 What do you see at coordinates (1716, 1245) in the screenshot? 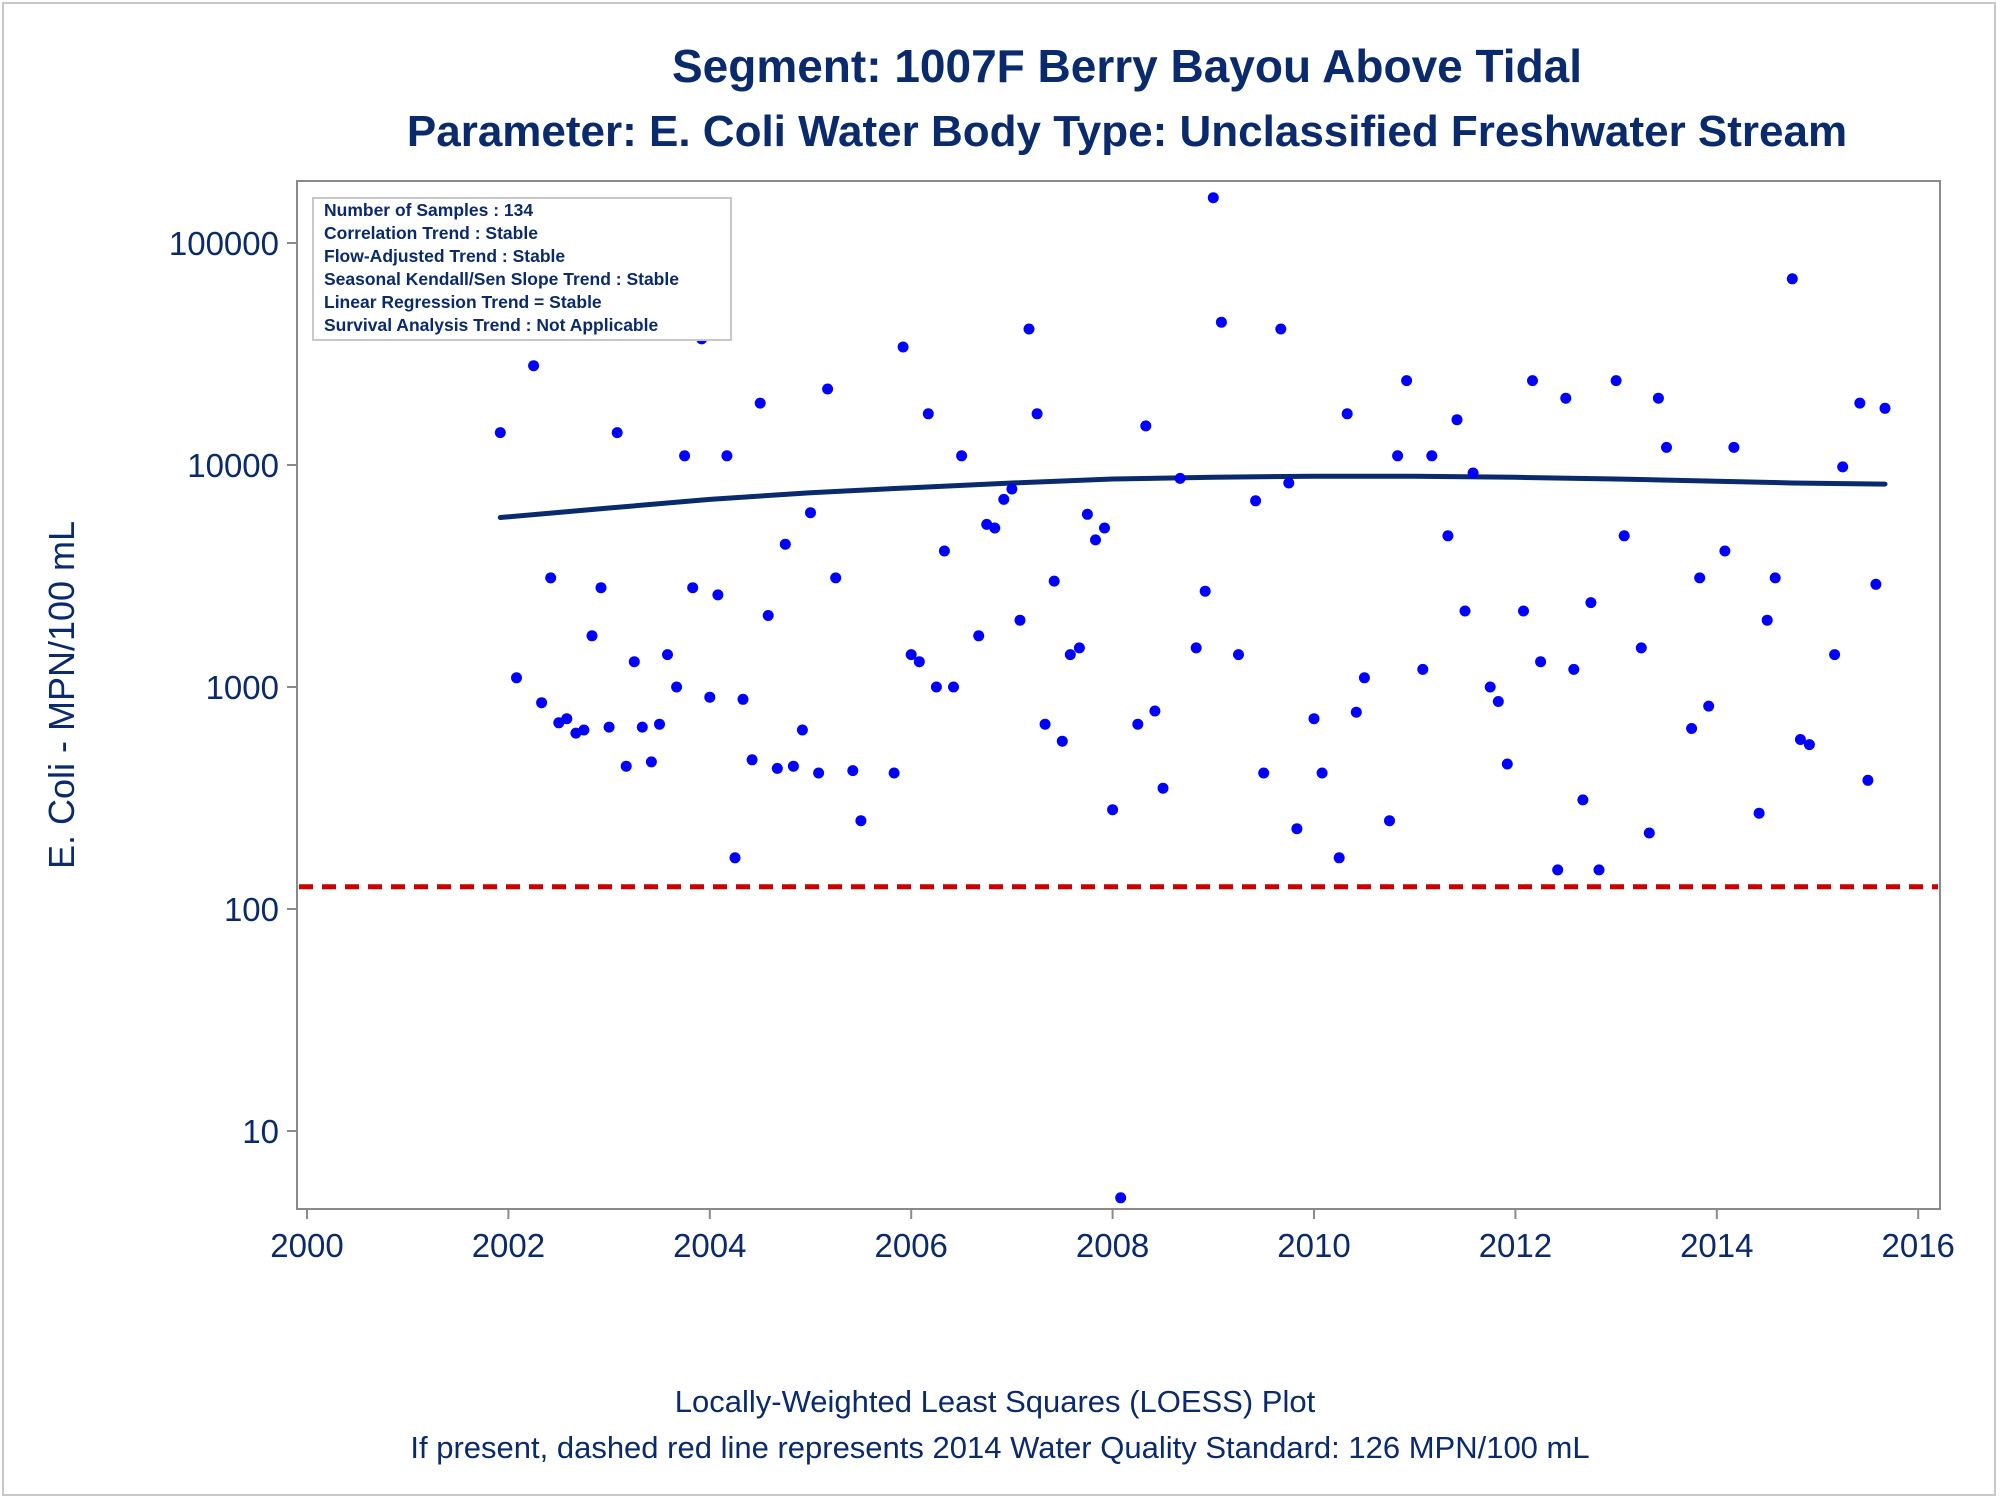
I see `x-tick-label: 2014` at bounding box center [1716, 1245].